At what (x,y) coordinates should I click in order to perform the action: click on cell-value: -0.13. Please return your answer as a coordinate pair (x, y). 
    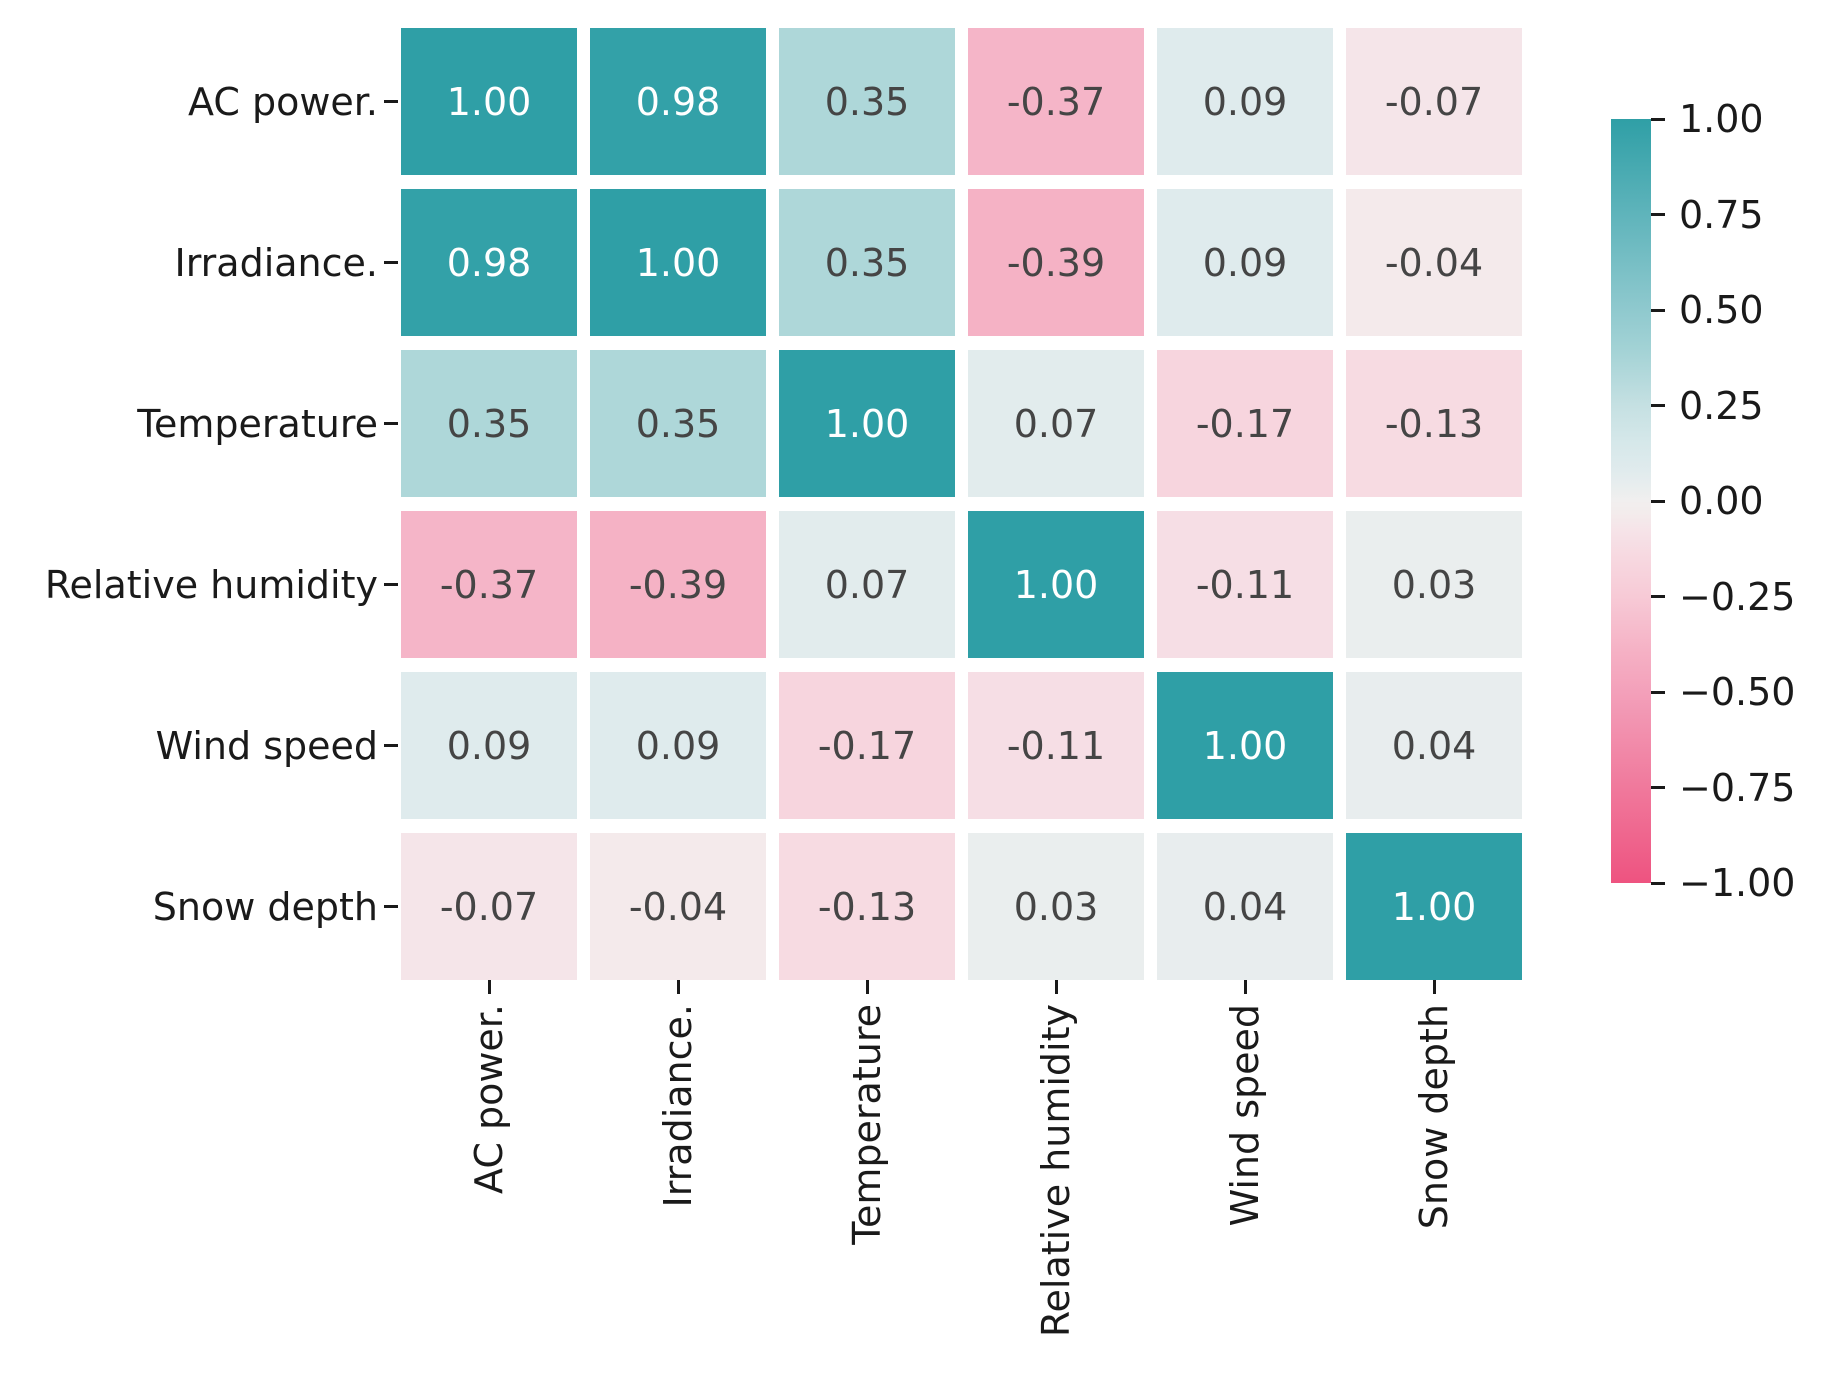
    Looking at the image, I should click on (867, 906).